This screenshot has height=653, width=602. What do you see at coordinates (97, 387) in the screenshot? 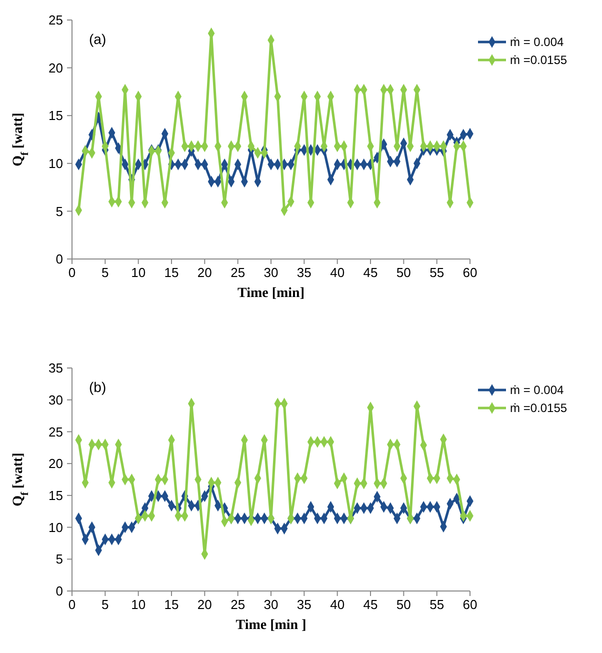
I see `annotation: (b)` at bounding box center [97, 387].